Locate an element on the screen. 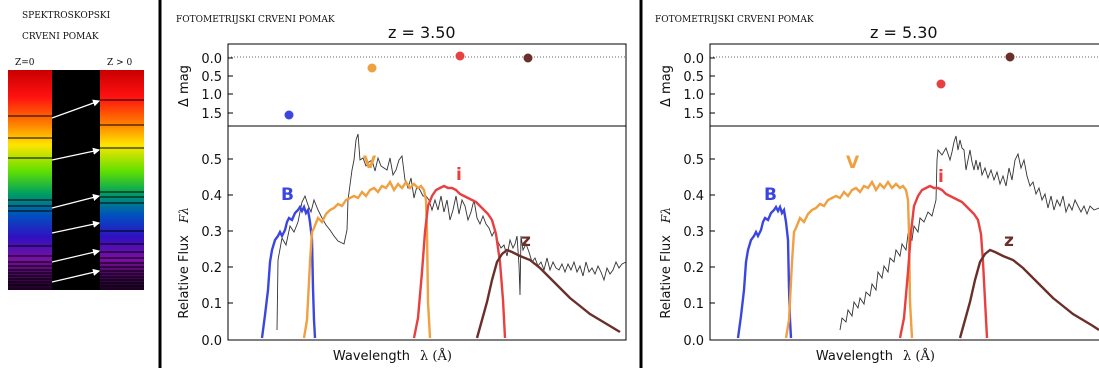  spectrum-strip-shifted is located at coordinates (122, 180).